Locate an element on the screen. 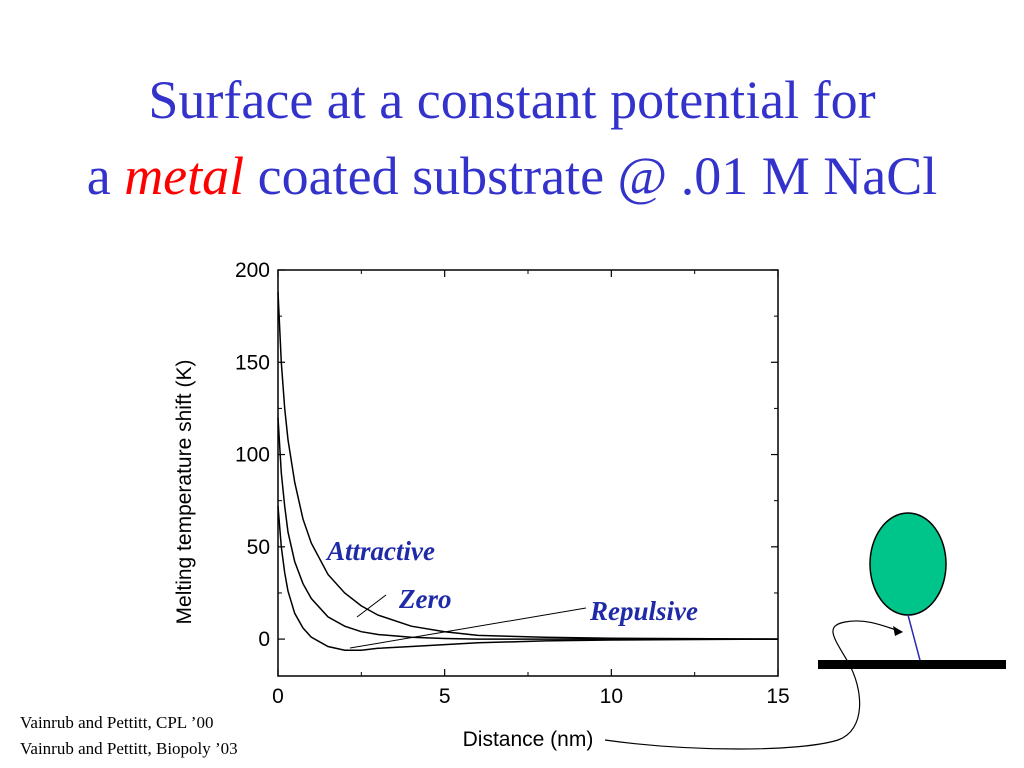  series-line-repulsive is located at coordinates (528, 578).